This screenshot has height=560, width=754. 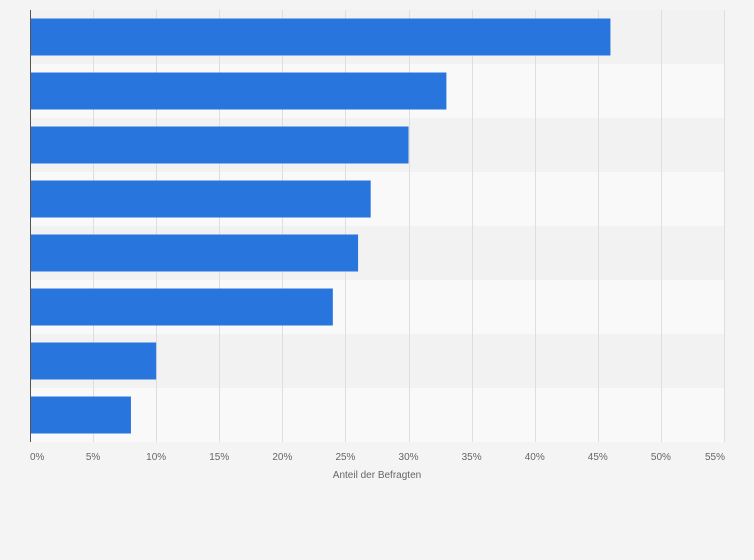 What do you see at coordinates (598, 457) in the screenshot?
I see `x-tick-label: 45%` at bounding box center [598, 457].